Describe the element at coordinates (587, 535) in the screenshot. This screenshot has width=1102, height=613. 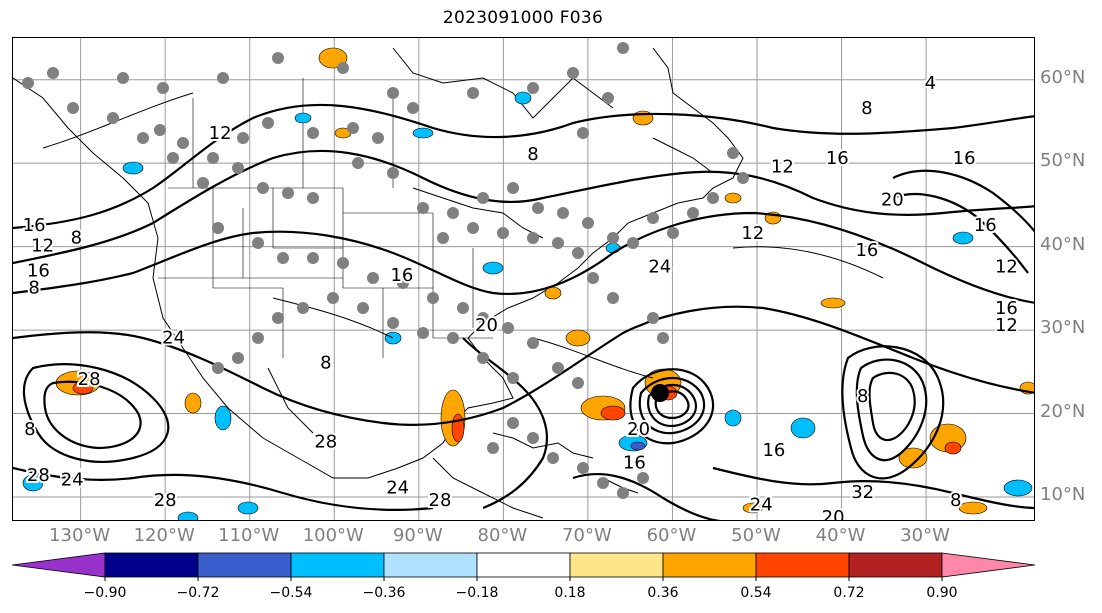
I see `longitude-label: 70°W` at that location.